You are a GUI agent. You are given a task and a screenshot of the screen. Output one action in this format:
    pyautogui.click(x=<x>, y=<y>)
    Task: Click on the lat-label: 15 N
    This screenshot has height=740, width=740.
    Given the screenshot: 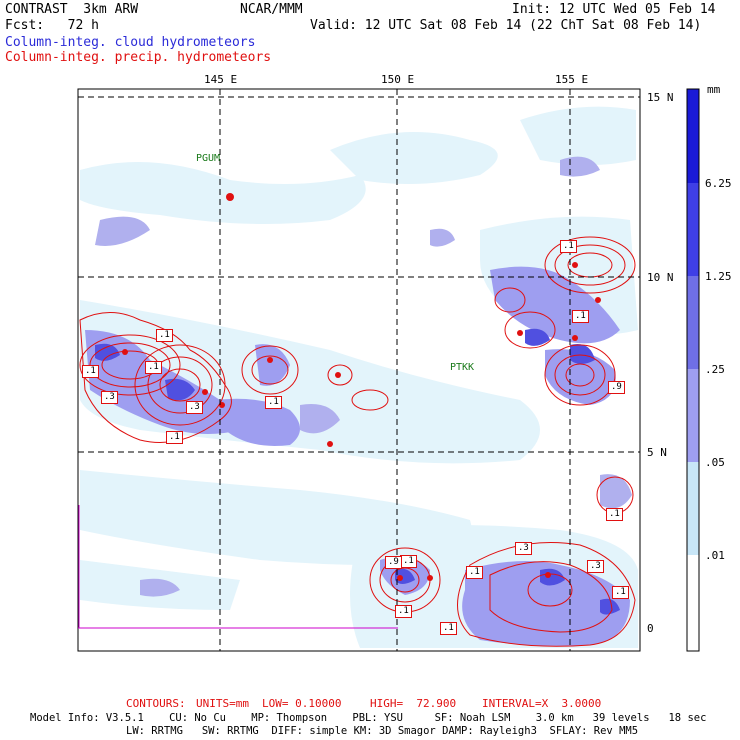 What is the action you would take?
    pyautogui.click(x=660, y=97)
    